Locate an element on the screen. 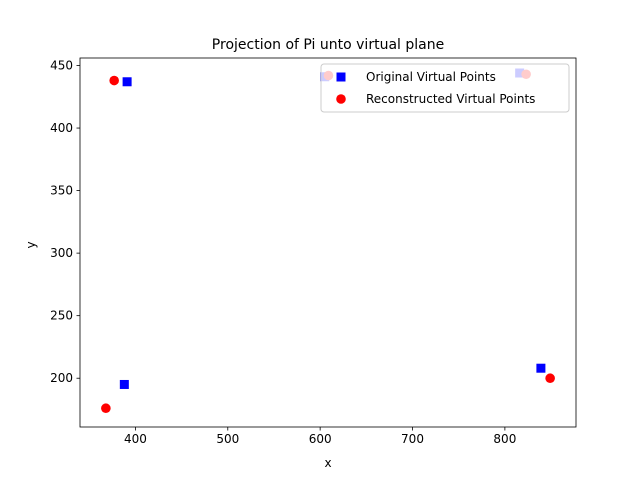  y-tick-label: 450 is located at coordinates (61, 66).